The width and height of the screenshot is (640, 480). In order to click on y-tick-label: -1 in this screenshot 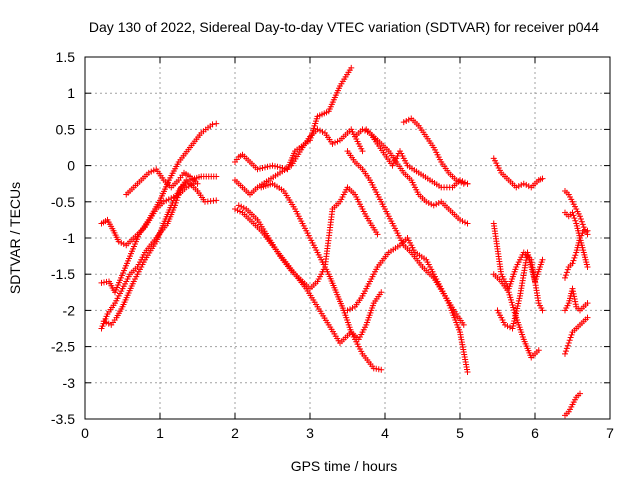, I will do `click(69, 238)`.